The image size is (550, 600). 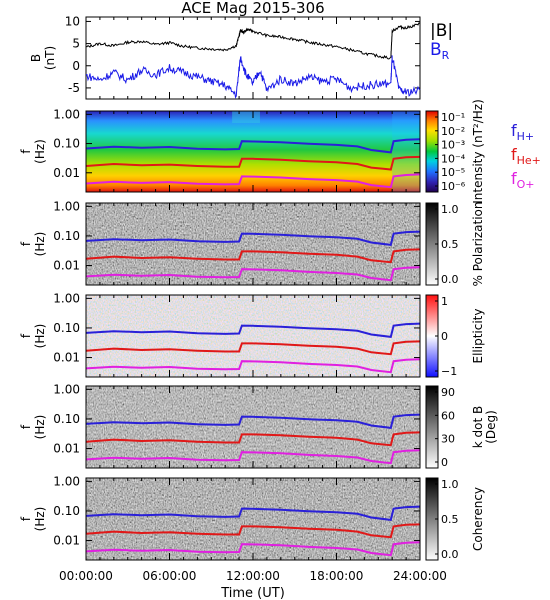 What do you see at coordinates (36, 58) in the screenshot?
I see `y-axis-title: B` at bounding box center [36, 58].